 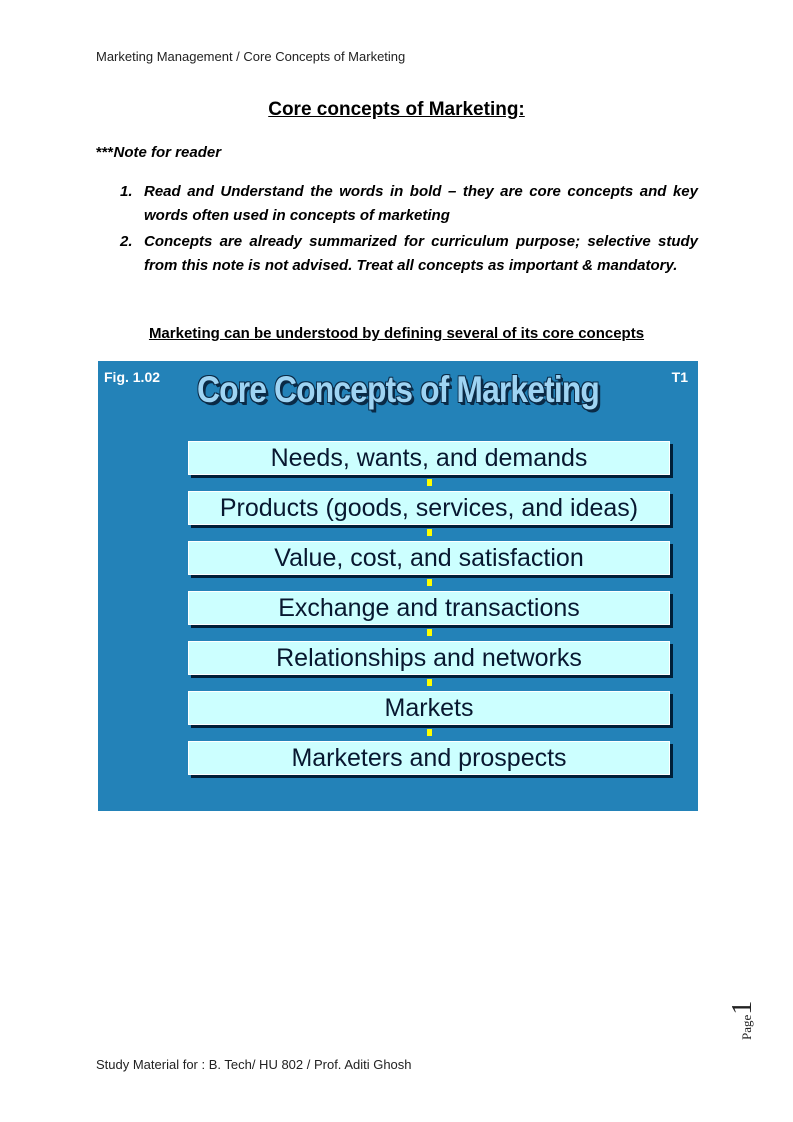 What do you see at coordinates (126, 241) in the screenshot?
I see `note-item-number: 2.` at bounding box center [126, 241].